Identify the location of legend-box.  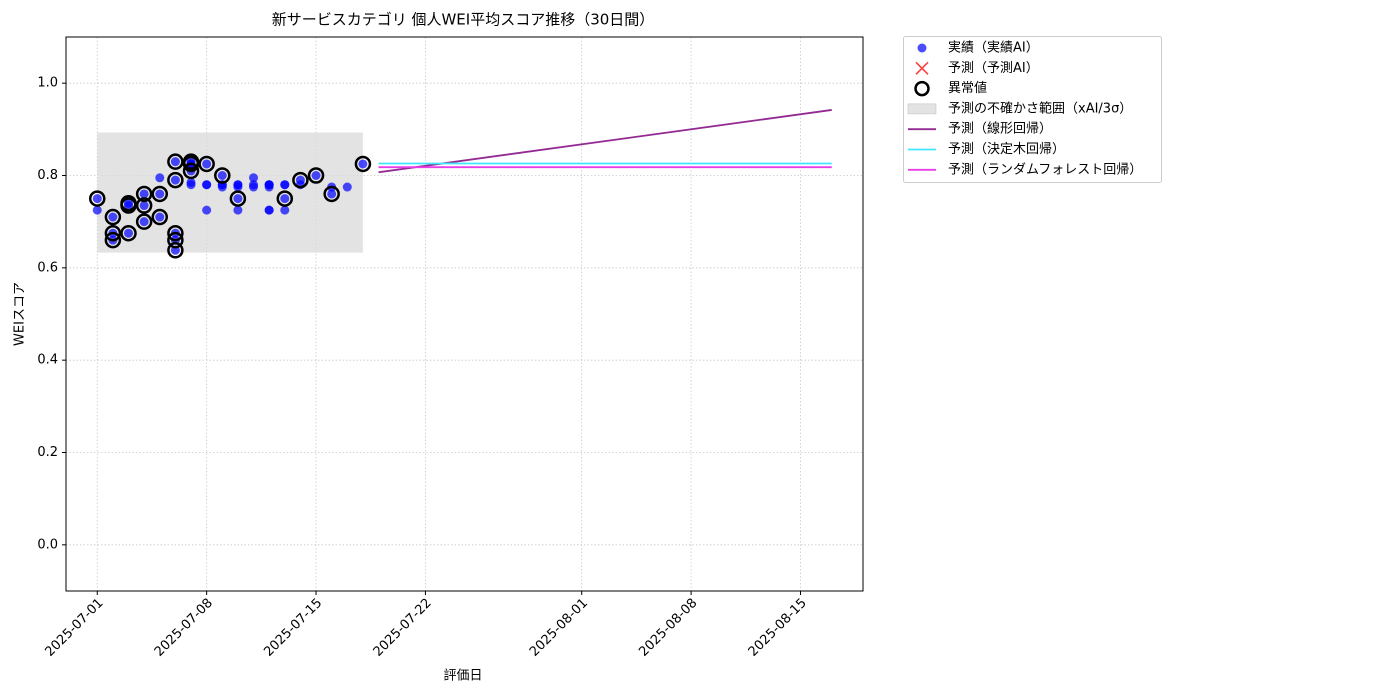
(1032, 109).